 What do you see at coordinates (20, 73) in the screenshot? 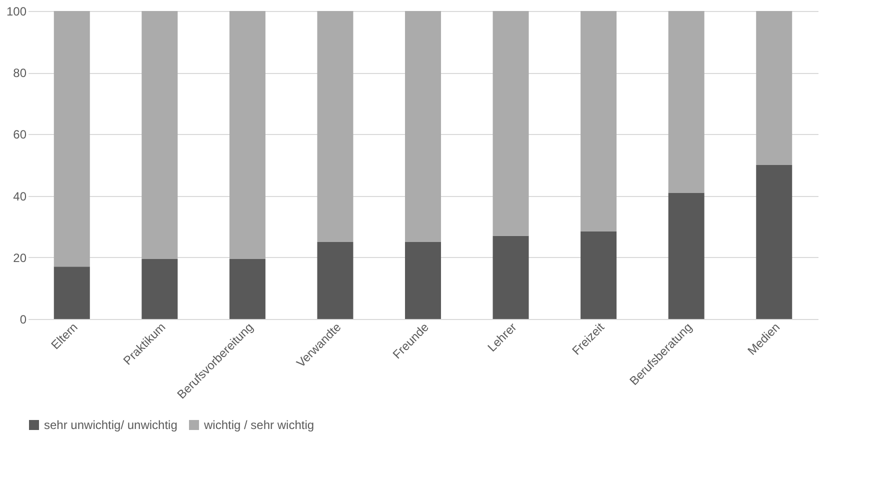
I see `y-tick-label: 80` at bounding box center [20, 73].